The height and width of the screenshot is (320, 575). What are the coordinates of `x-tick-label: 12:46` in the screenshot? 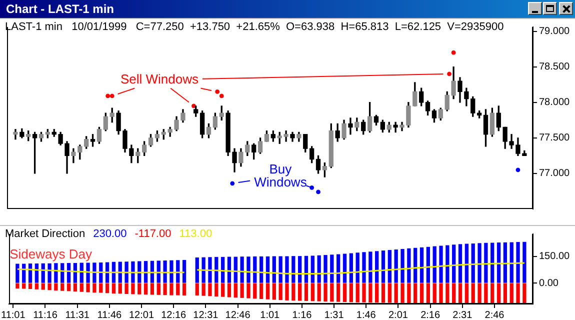 It's located at (238, 315).